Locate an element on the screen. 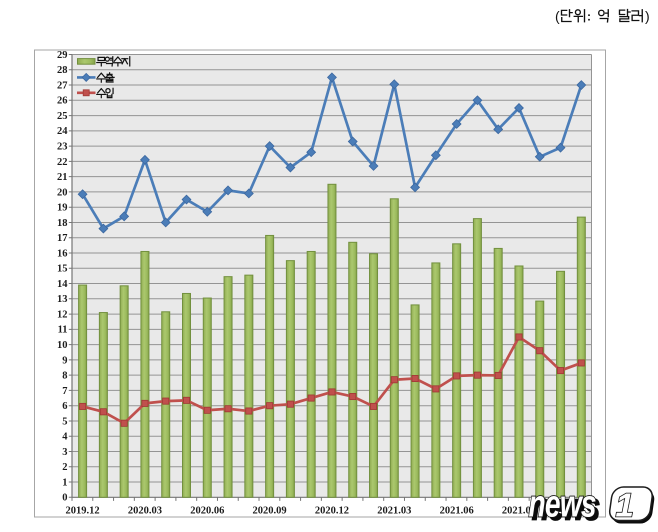  svg-text: 23 is located at coordinates (62, 147).